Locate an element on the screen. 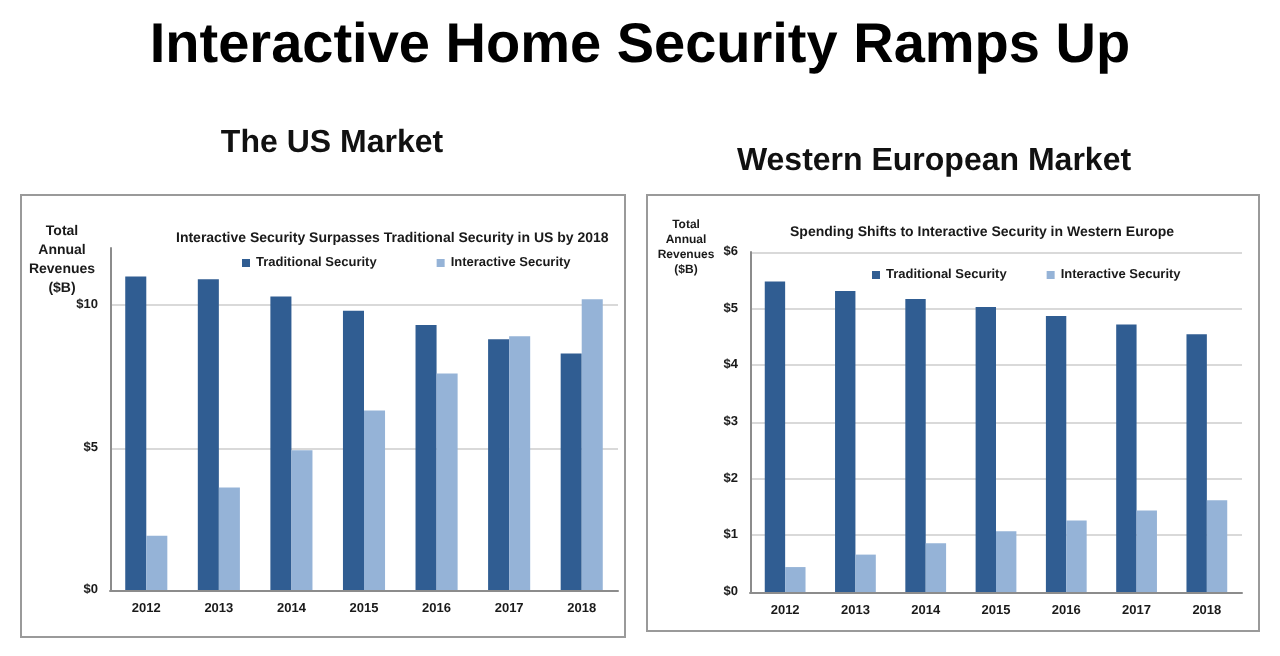 This screenshot has width=1280, height=656. chart-title: Western European Market is located at coordinates (934, 162).